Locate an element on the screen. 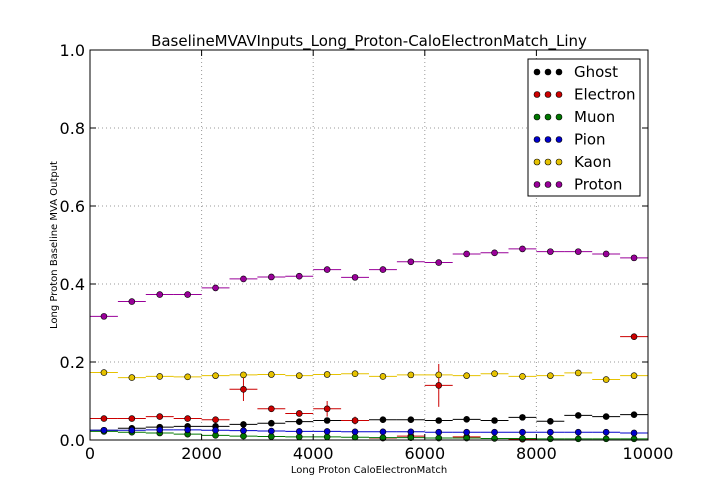  legend-label: Electron is located at coordinates (605, 95).